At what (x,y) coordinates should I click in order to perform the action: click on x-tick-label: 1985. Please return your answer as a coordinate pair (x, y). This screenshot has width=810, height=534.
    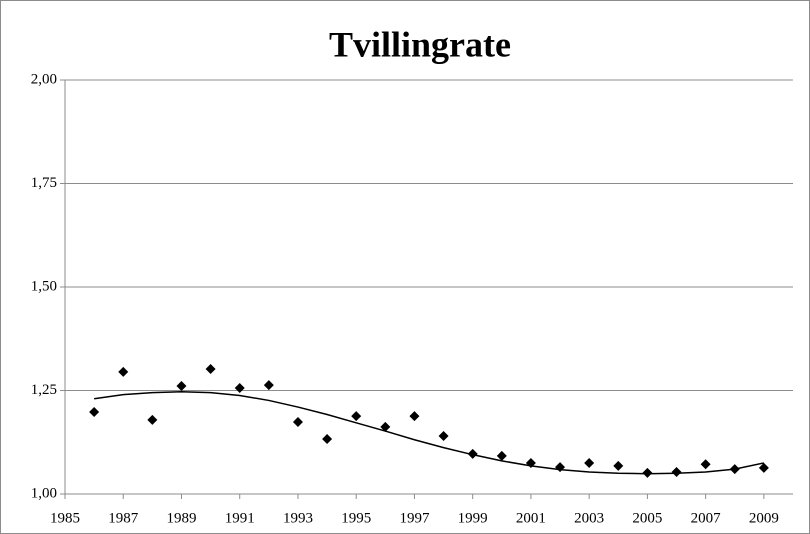
    Looking at the image, I should click on (65, 518).